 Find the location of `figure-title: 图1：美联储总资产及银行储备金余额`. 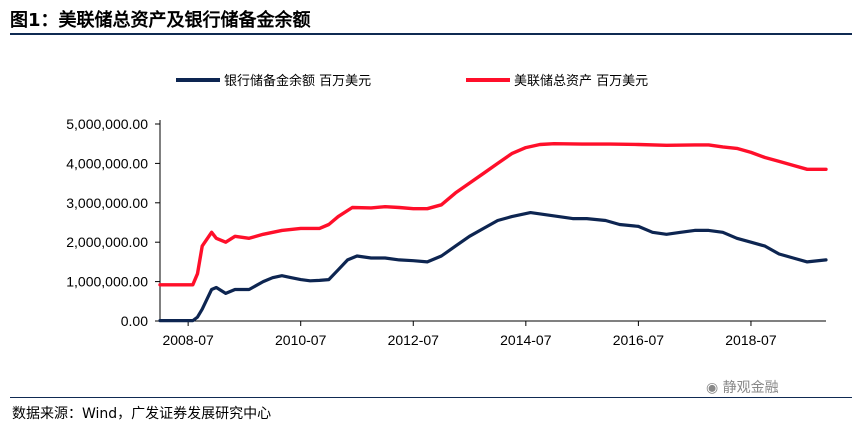

figure-title: 图1：美联储总资产及银行储备金余额 is located at coordinates (160, 20).